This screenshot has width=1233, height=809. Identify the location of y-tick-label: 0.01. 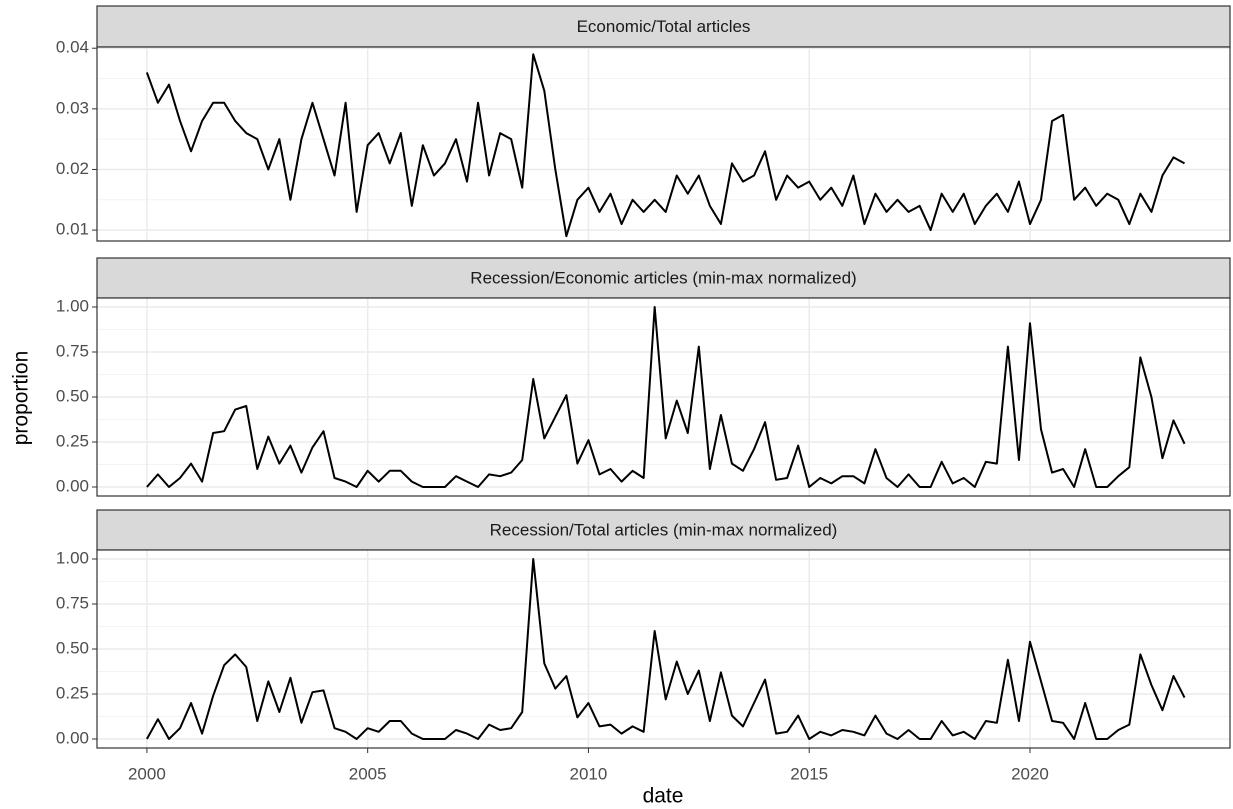
(72, 229).